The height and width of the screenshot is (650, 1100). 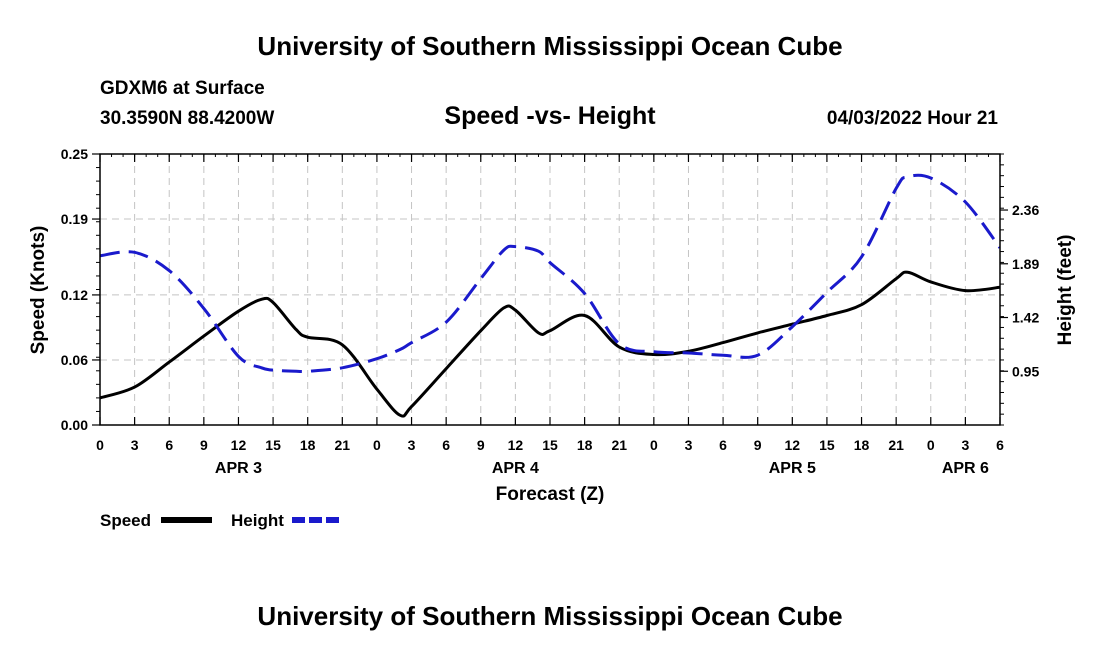 What do you see at coordinates (1025, 264) in the screenshot?
I see `y2-tick-label: 1.89` at bounding box center [1025, 264].